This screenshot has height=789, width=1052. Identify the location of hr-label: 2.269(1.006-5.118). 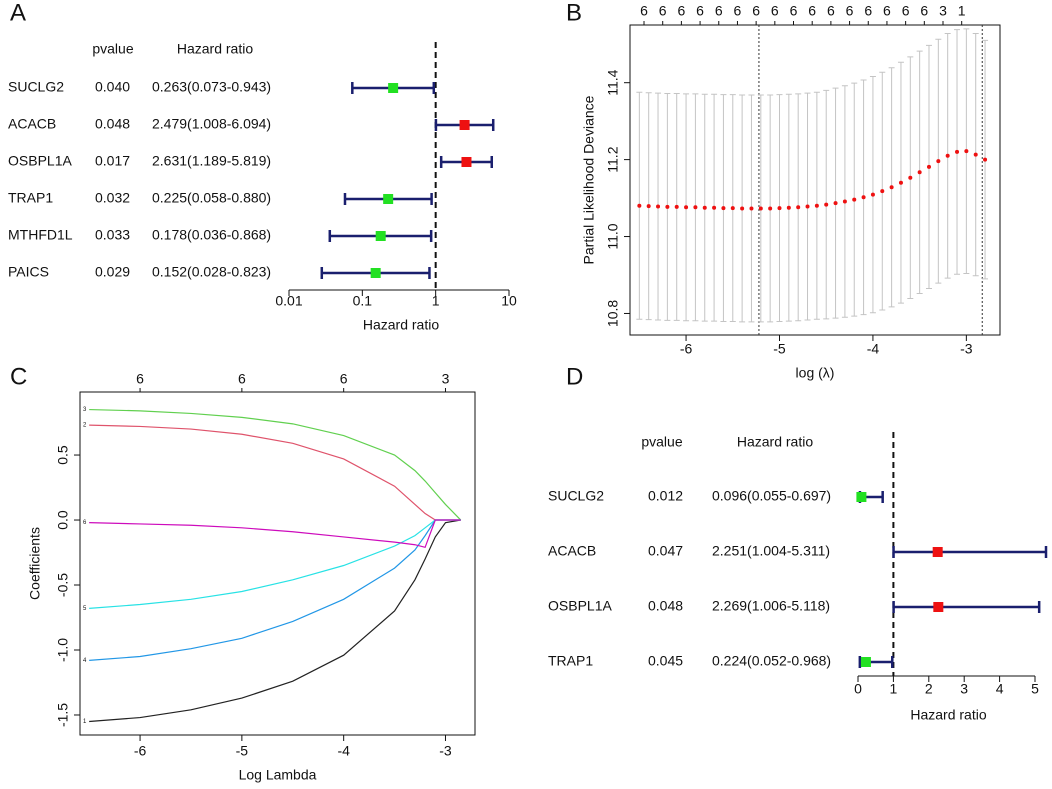
(771, 606).